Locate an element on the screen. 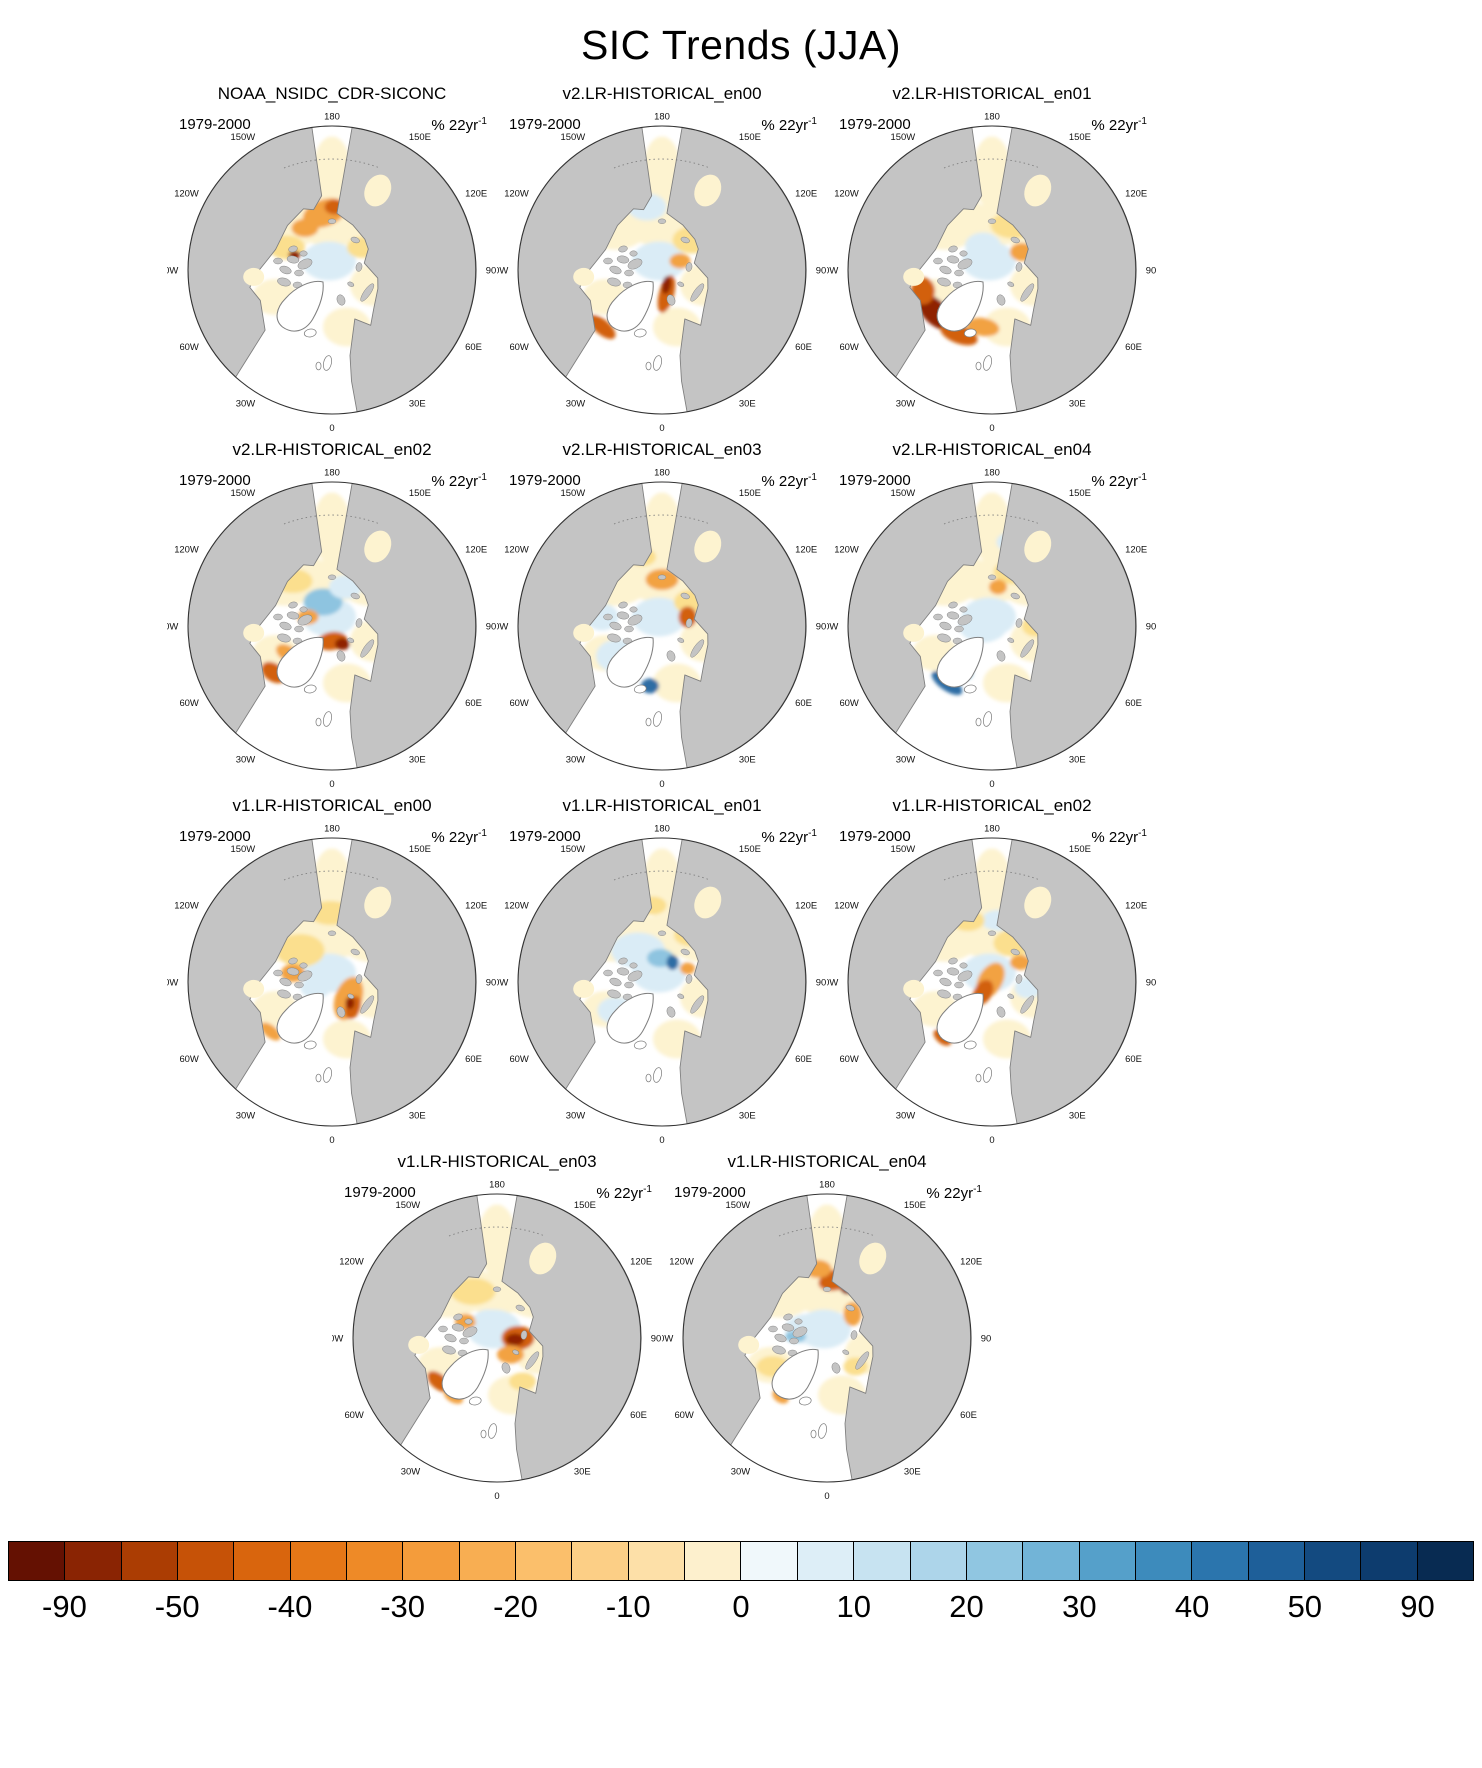  panel-title: v2.LR-HISTORICAL_en02 is located at coordinates (332, 449).